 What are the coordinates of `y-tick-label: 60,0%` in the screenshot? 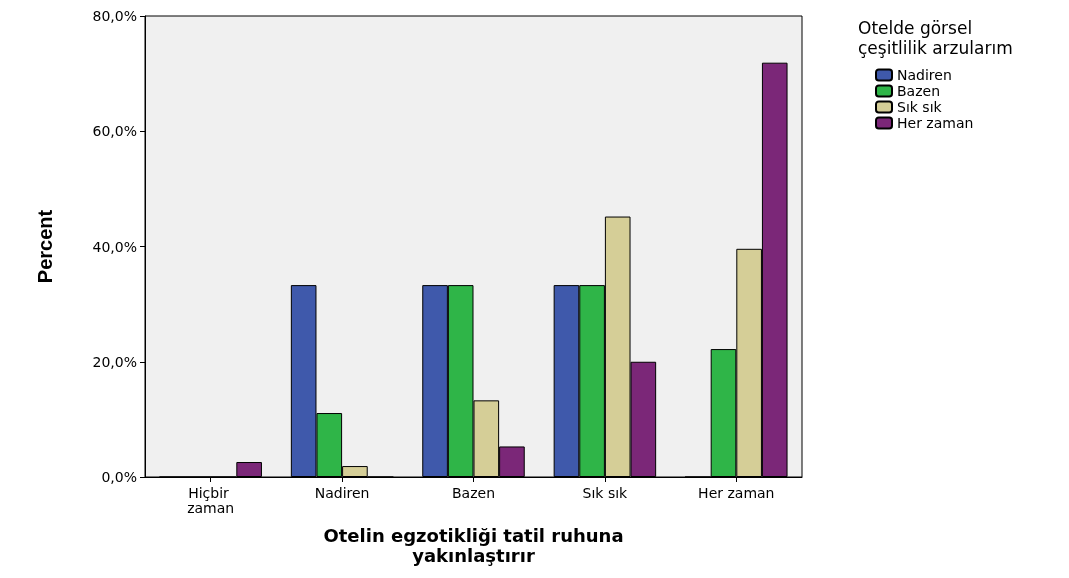 It's located at (114, 131).